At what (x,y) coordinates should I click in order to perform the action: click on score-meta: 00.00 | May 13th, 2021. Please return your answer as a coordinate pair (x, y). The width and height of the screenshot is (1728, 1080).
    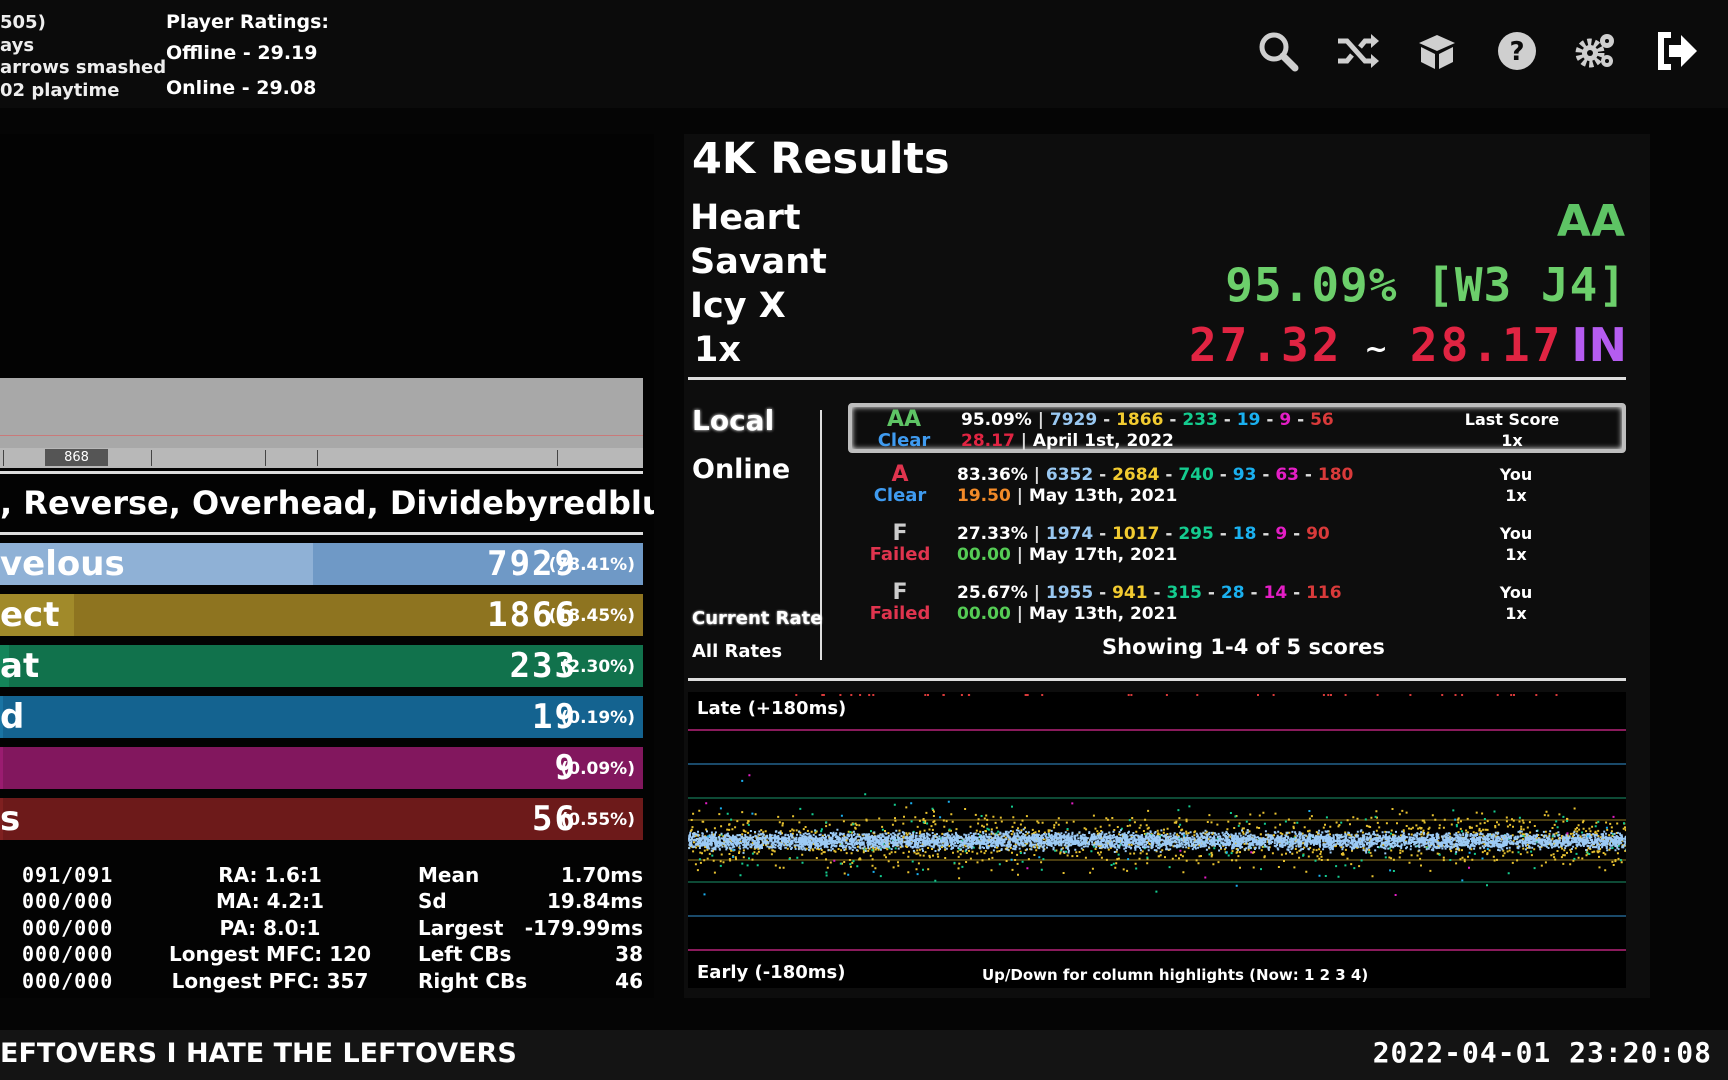
    Looking at the image, I should click on (1067, 614).